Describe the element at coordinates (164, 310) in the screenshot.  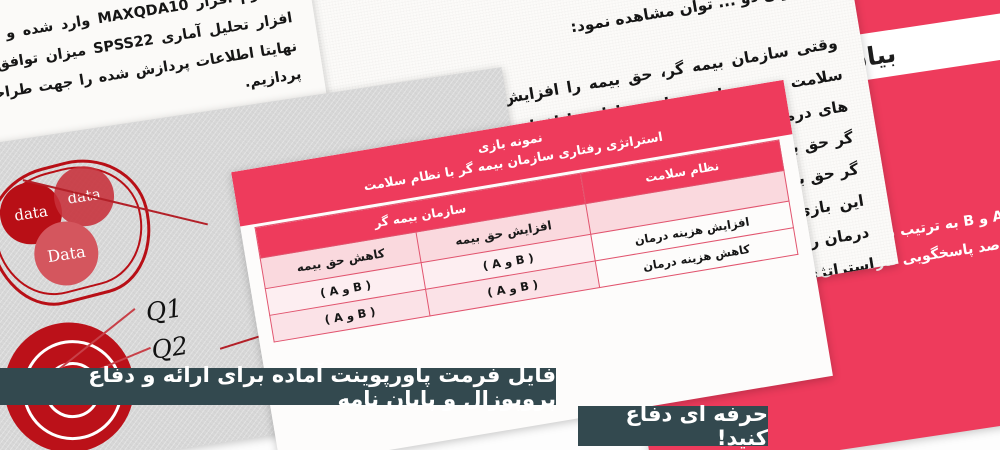
I see `question-label-1: Q1` at that location.